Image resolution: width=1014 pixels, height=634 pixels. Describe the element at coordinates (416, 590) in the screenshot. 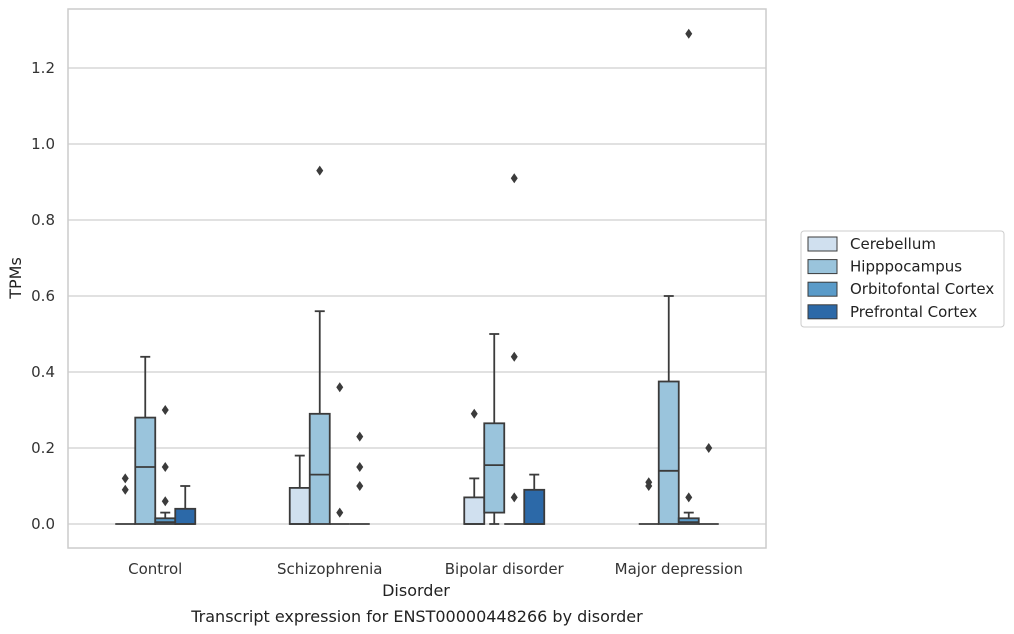

I see `x-axis-title: Disorder` at that location.